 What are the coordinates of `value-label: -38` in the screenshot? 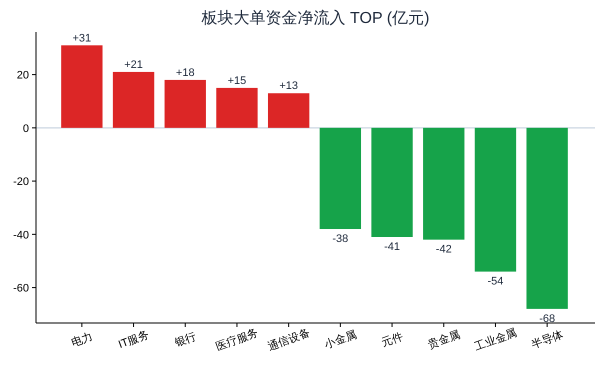 It's located at (340, 239).